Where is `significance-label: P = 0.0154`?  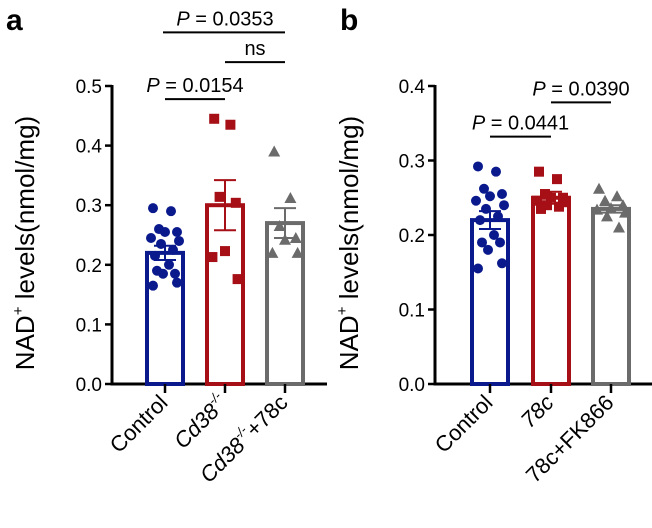
significance-label: P = 0.0154 is located at coordinates (194, 86).